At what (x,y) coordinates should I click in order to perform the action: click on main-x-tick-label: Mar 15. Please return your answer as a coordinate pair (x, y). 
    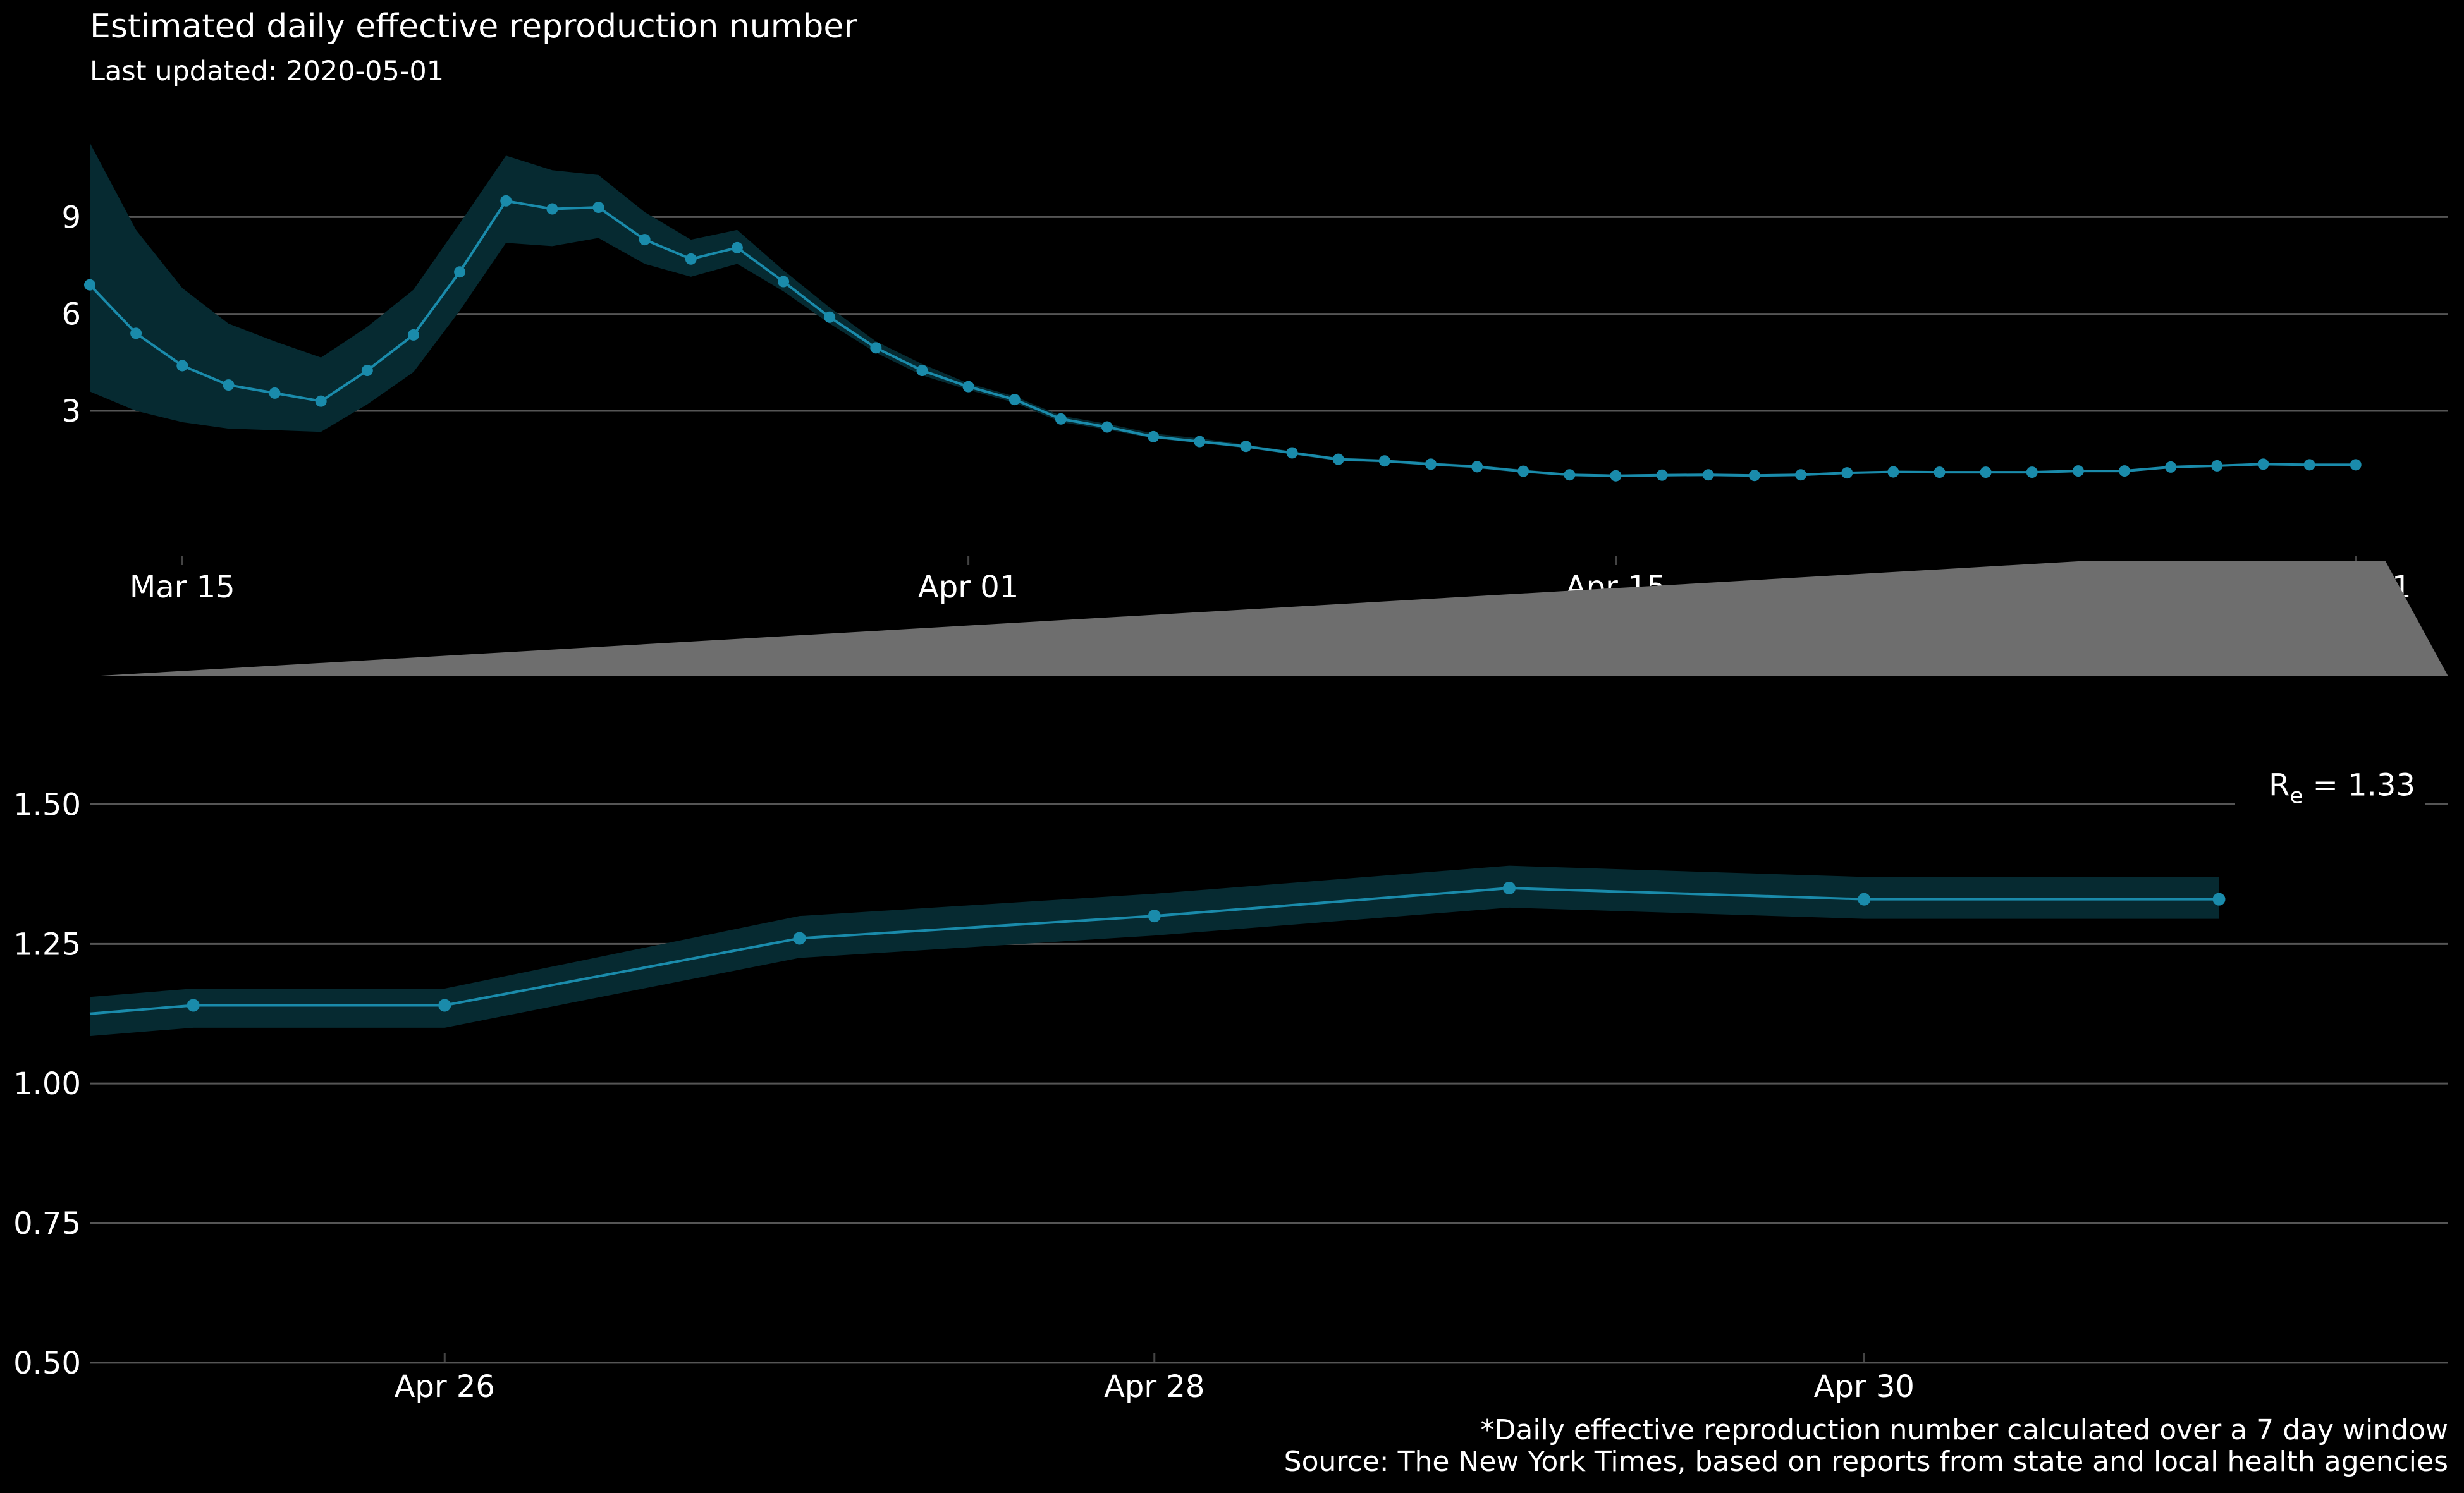
    Looking at the image, I should click on (182, 588).